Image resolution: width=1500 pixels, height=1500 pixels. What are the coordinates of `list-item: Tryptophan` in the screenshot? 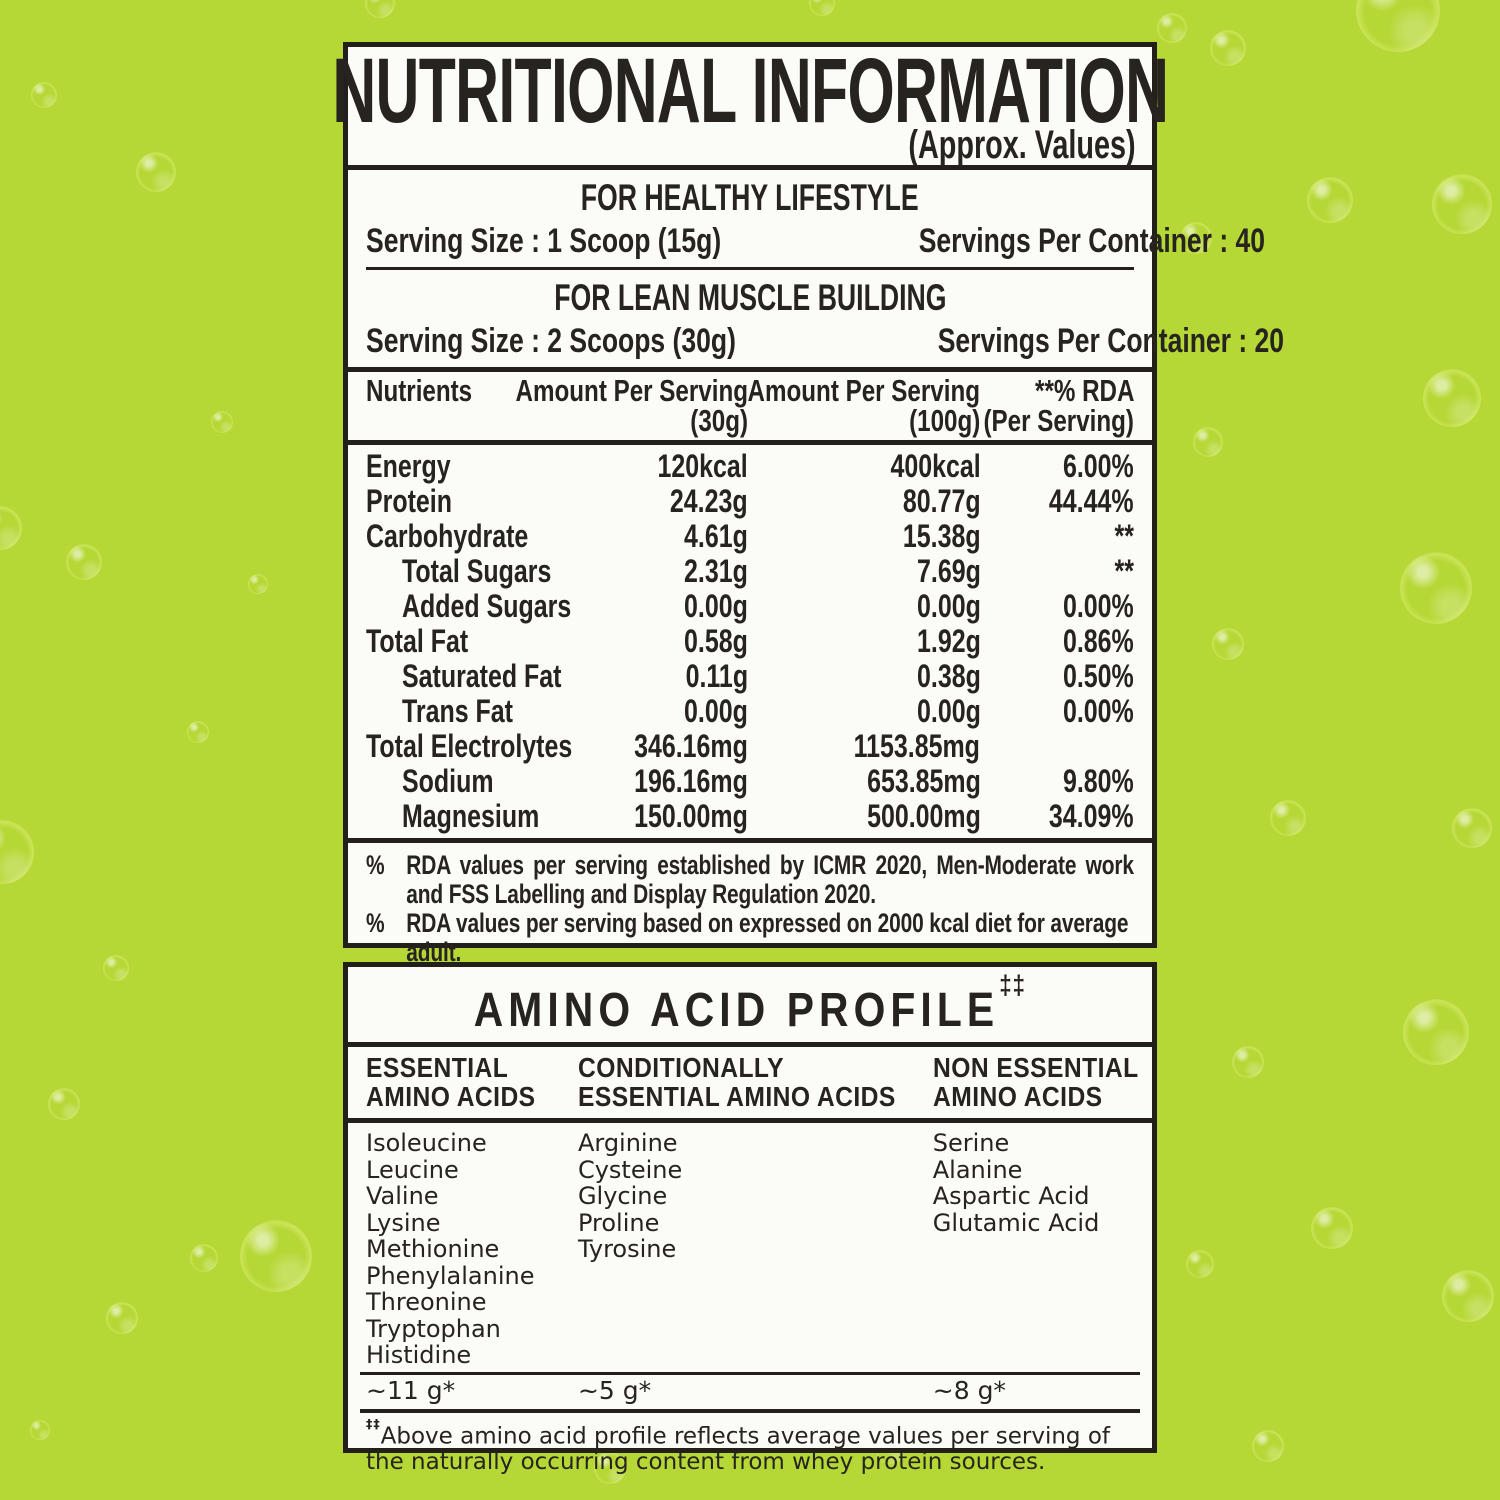 It's located at (433, 1328).